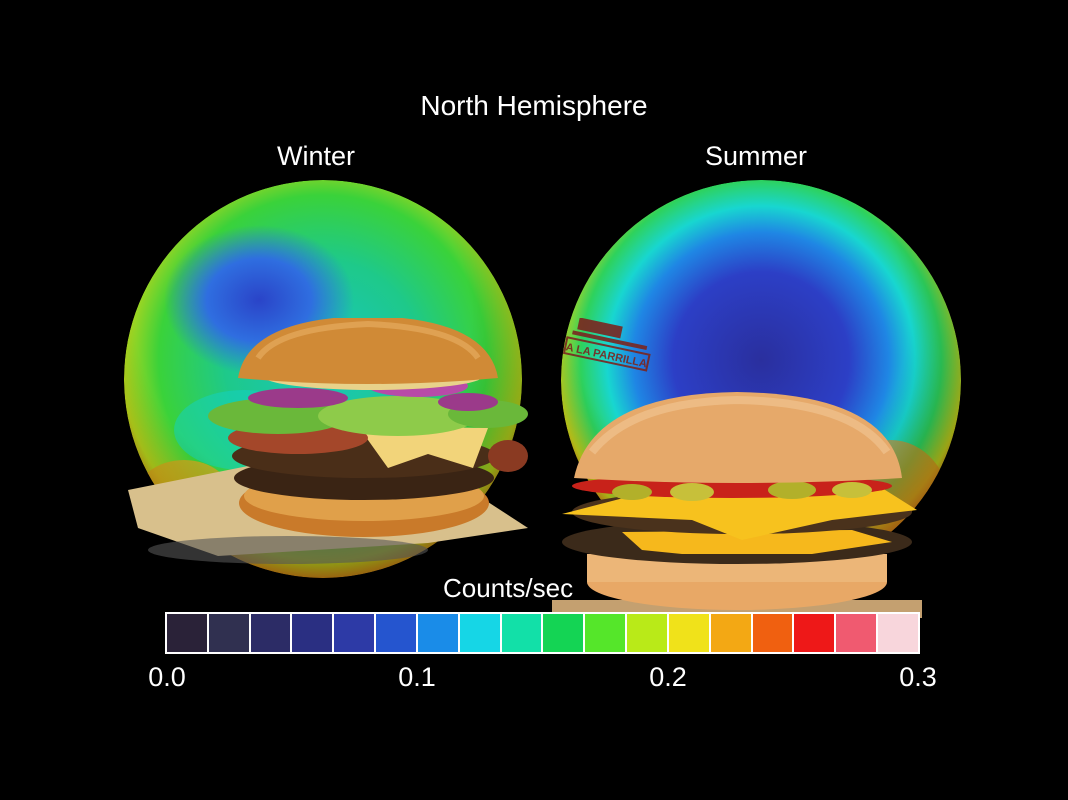 This screenshot has width=1068, height=800. What do you see at coordinates (668, 677) in the screenshot?
I see `colorbar-tick-2: 0.2` at bounding box center [668, 677].